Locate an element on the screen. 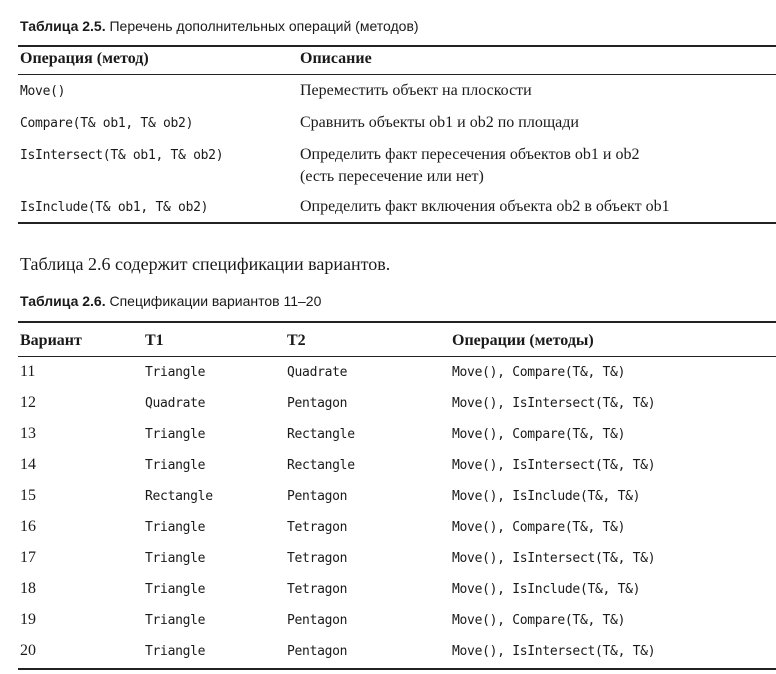 The image size is (776, 674). variant-cell: 18 is located at coordinates (28, 588).